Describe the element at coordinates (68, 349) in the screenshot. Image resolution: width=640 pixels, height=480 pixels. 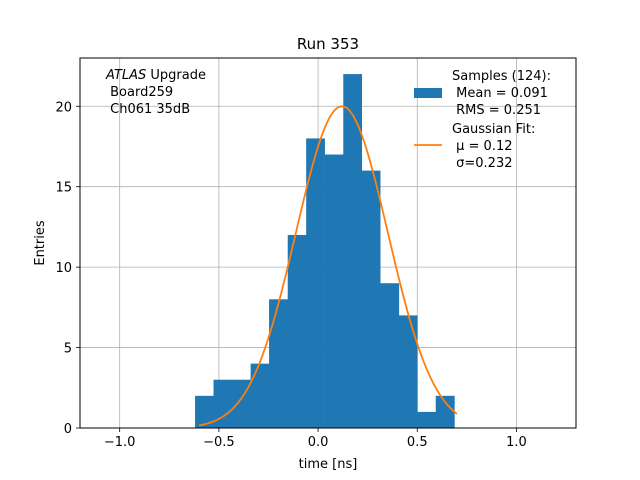
I see `y-tick-label-1: 5` at that location.